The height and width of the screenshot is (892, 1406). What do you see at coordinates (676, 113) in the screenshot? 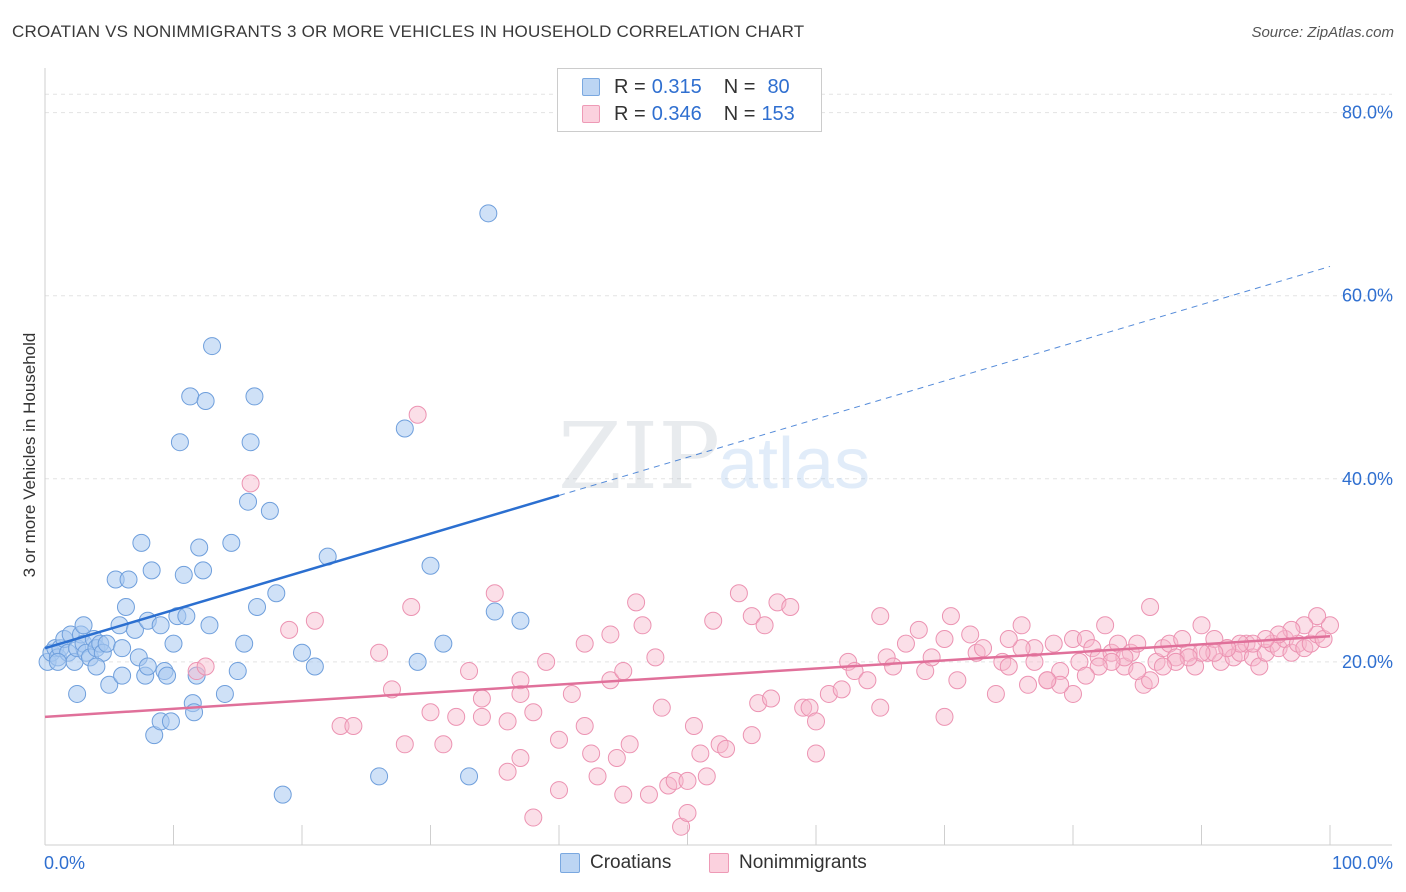
I see `legend-r-value: 0.346` at bounding box center [676, 113].